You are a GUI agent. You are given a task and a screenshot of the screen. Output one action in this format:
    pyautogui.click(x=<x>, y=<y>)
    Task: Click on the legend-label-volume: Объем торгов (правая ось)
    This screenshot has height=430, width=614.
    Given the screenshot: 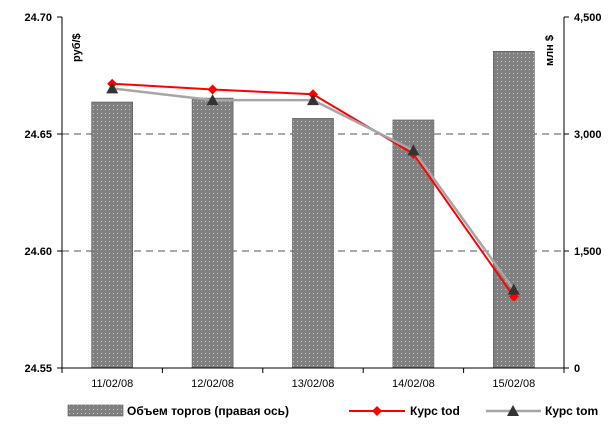 What is the action you would take?
    pyautogui.click(x=208, y=411)
    